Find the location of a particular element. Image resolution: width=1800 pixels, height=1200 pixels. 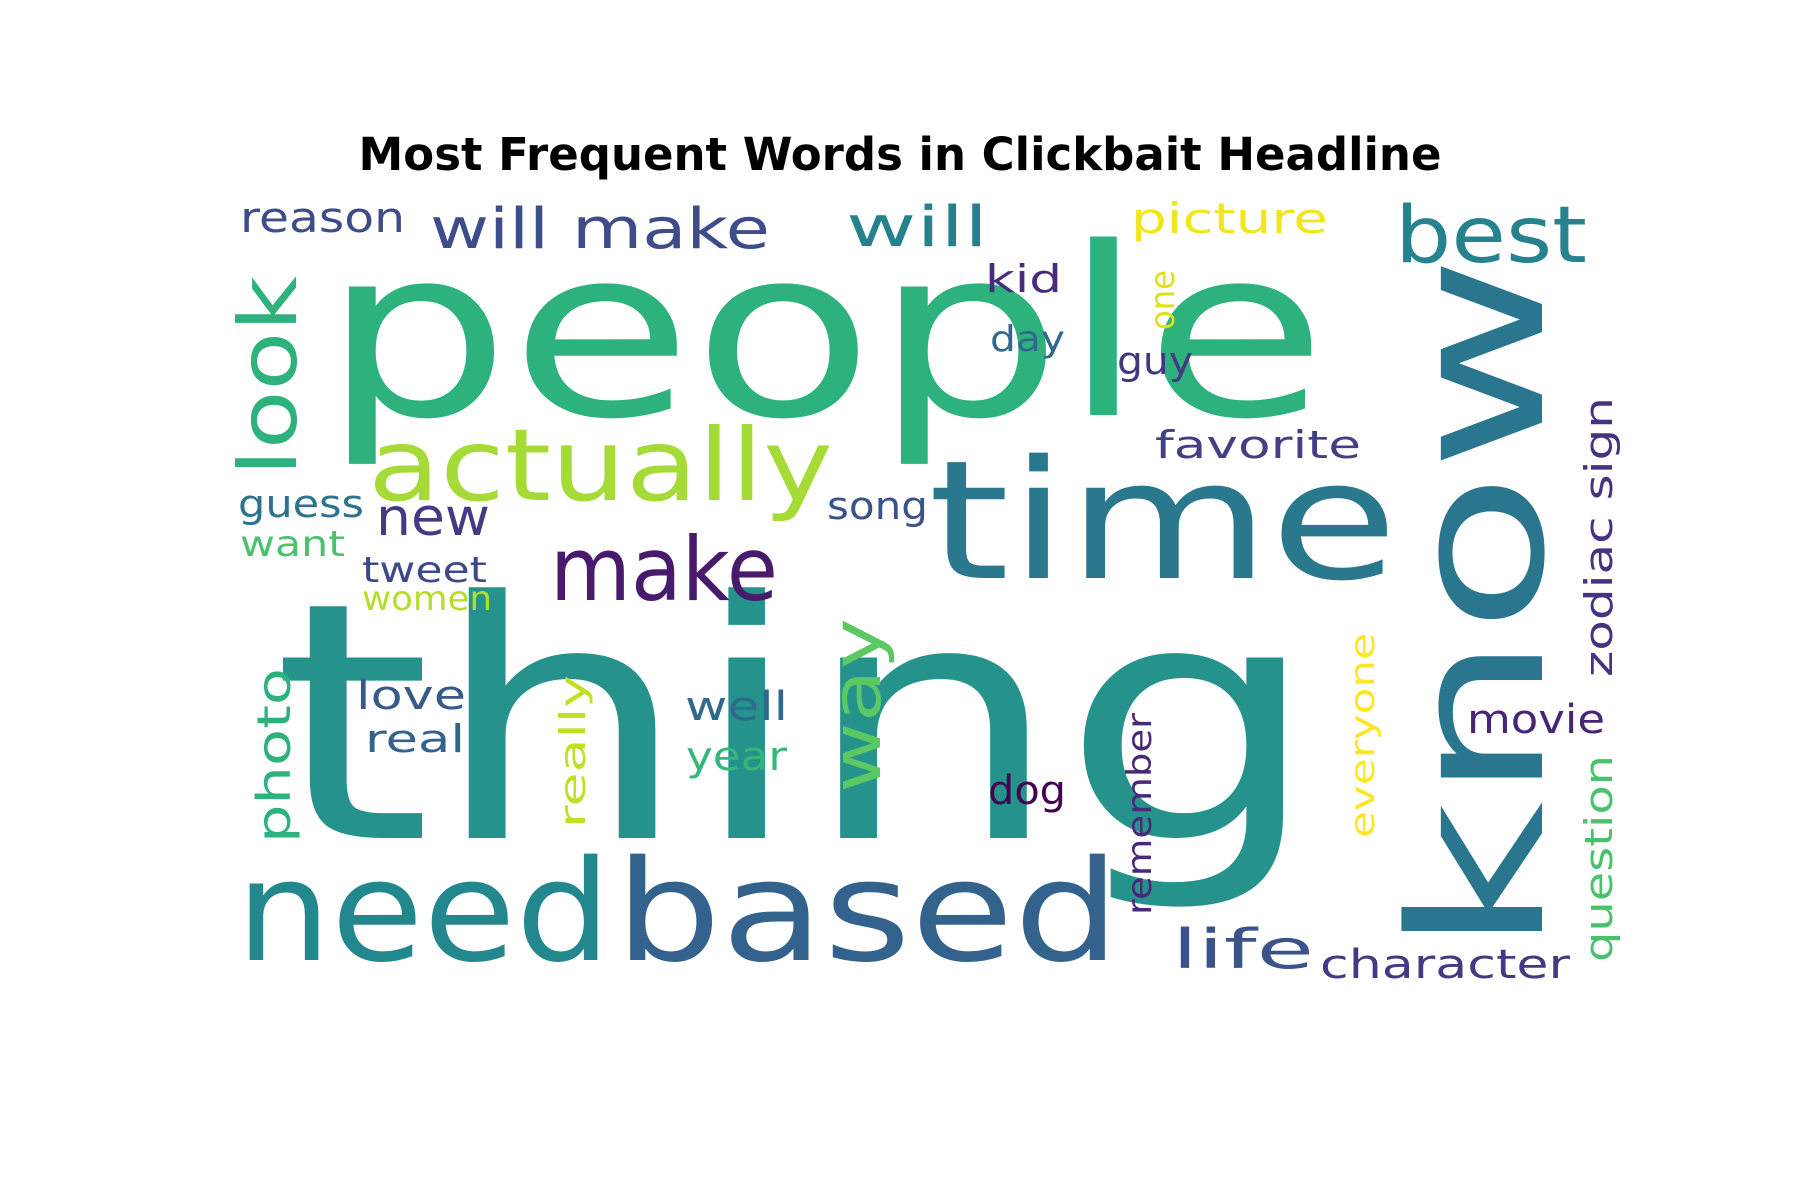

word-really: really is located at coordinates (573, 751).